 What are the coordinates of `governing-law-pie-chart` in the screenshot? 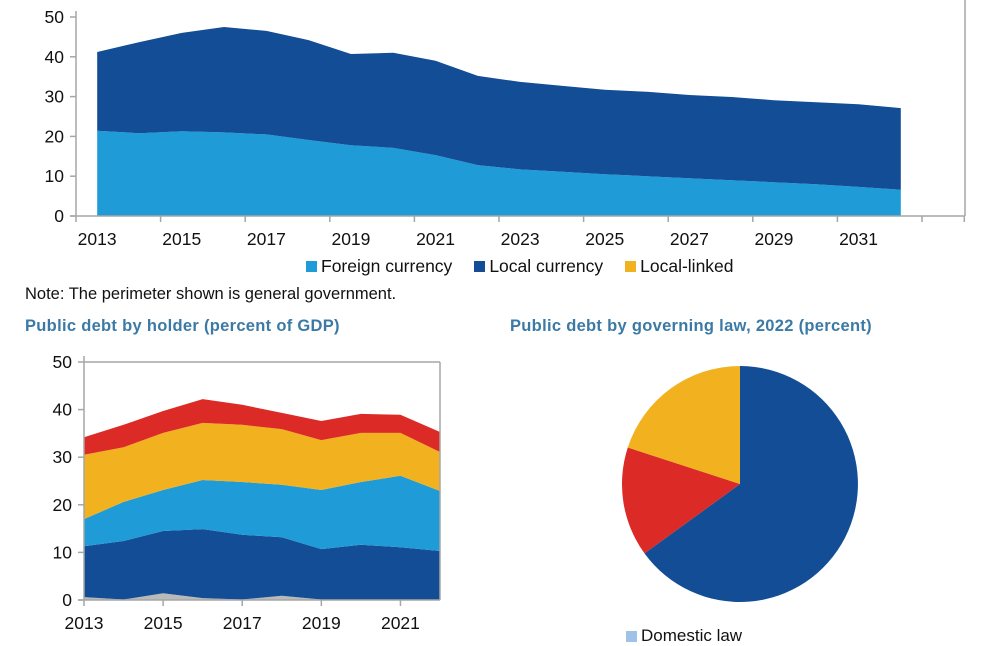 It's located at (739, 484).